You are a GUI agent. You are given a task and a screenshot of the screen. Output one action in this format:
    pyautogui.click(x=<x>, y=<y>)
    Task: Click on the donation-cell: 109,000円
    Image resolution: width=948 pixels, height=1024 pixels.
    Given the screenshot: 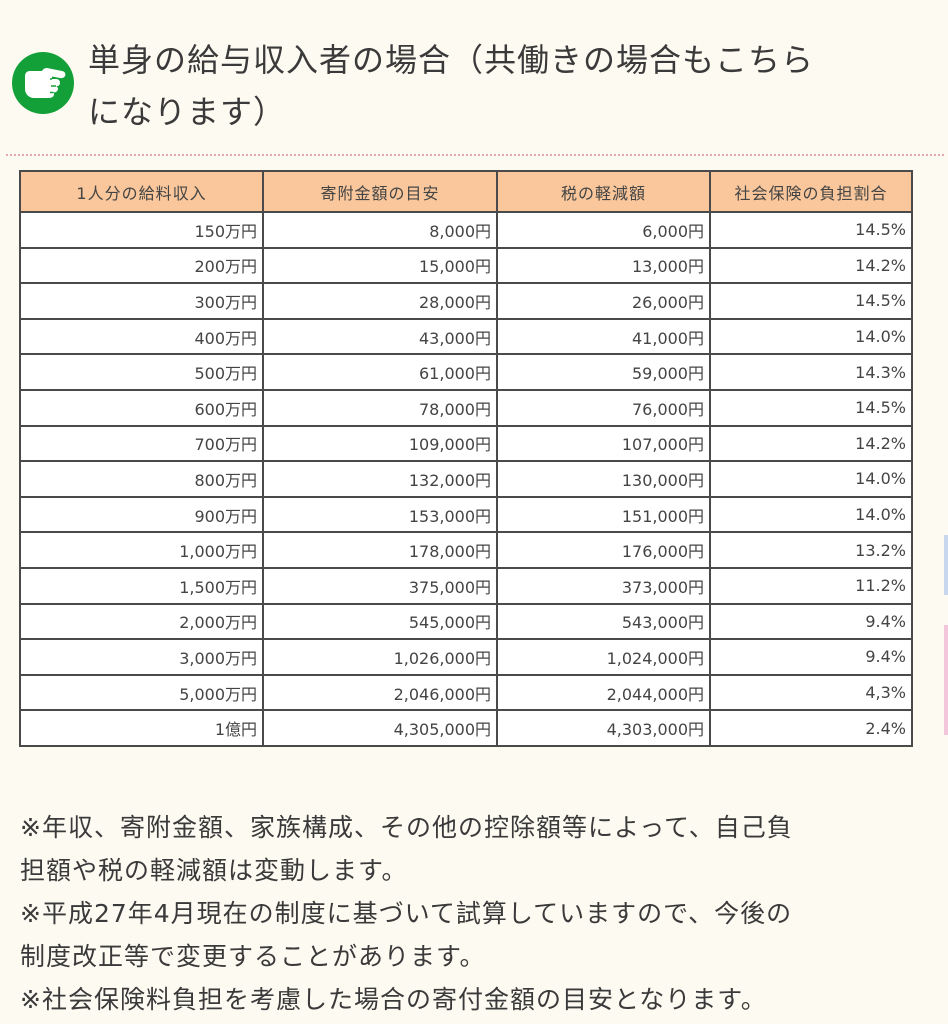 What is the action you would take?
    pyautogui.click(x=380, y=443)
    